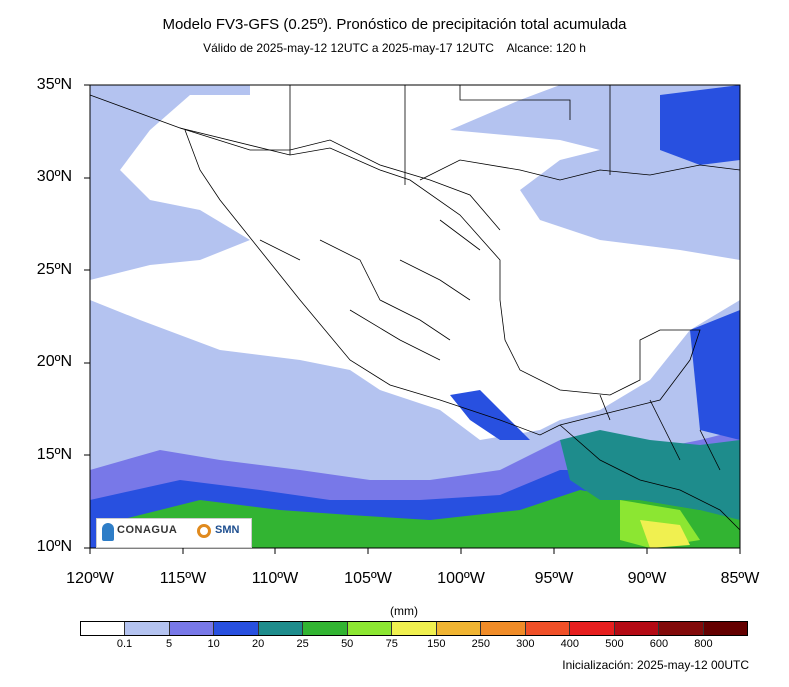 The image size is (789, 687). I want to click on mexico-state-borders, so click(370, 290).